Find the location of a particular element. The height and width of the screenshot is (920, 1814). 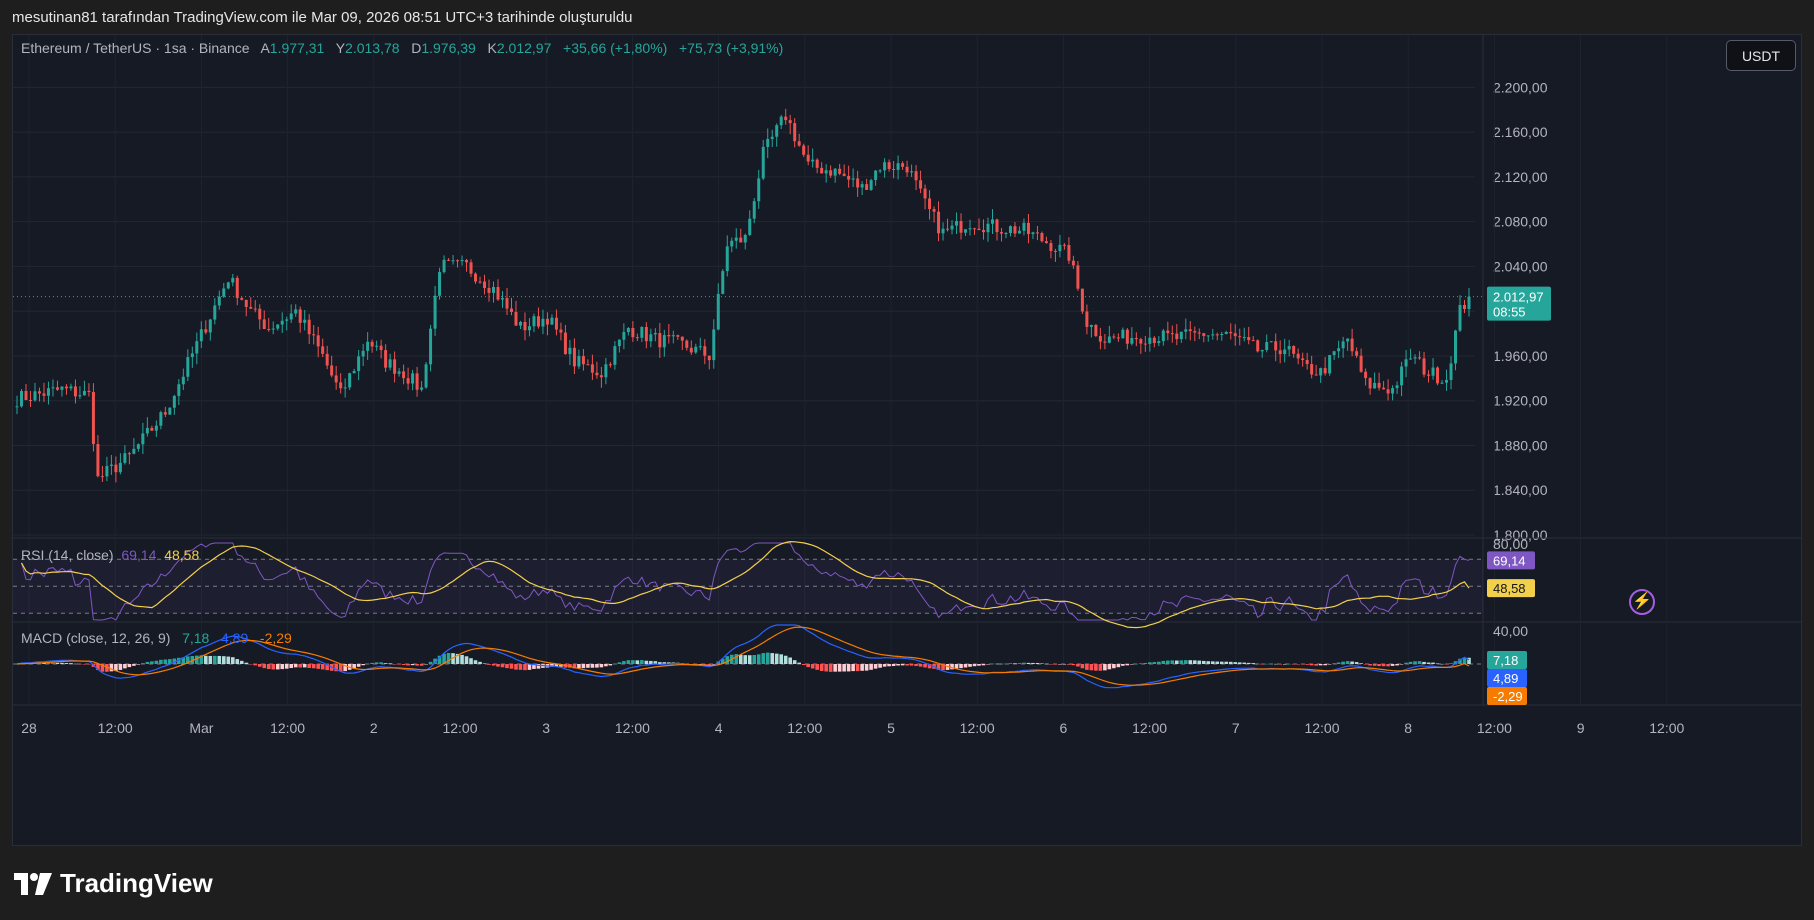

symbol-label: Ethereum / TetherUS · 1sa · Binance is located at coordinates (135, 48).